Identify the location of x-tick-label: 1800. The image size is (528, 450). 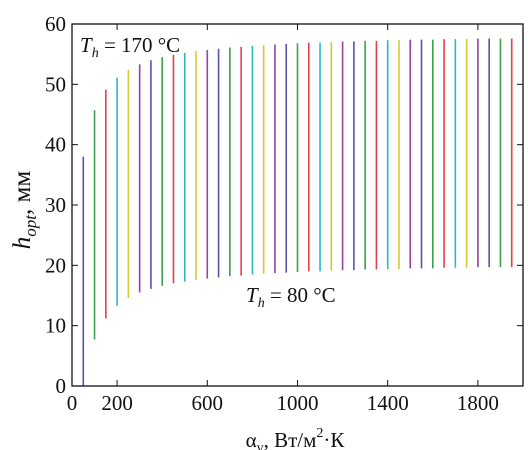
(478, 403).